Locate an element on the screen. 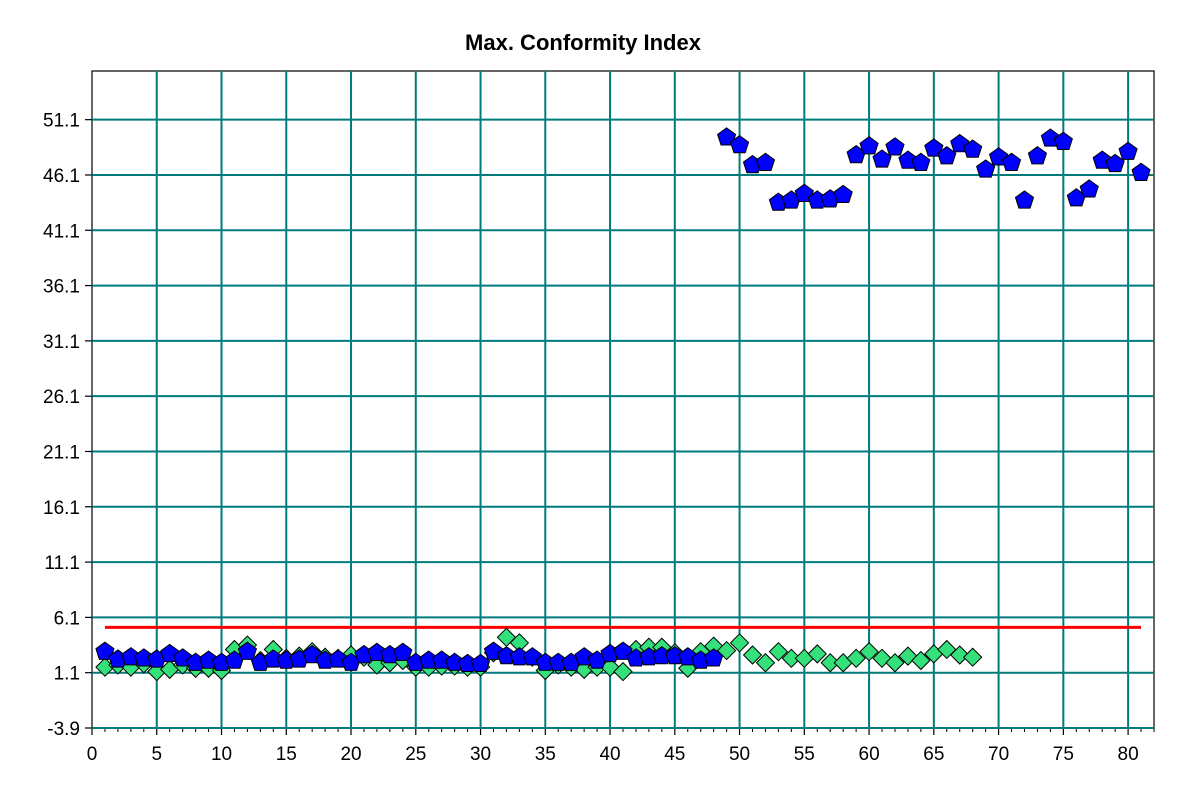 The width and height of the screenshot is (1200, 790). y-tick-label: 16.1 is located at coordinates (61, 508).